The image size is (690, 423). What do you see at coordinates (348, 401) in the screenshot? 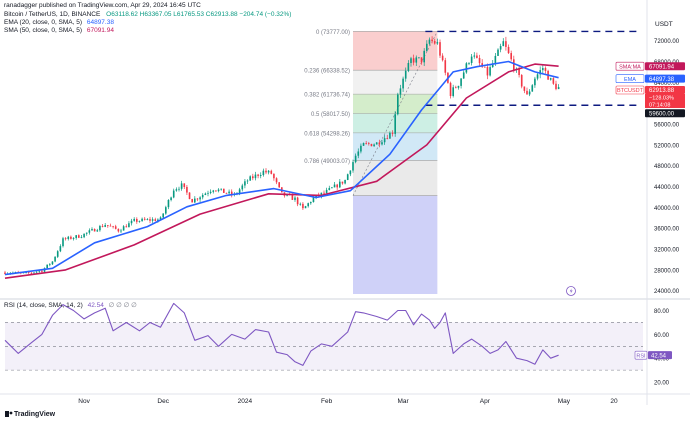
I see `time-axis: Nov Dec 2024 Feb Mar Apr May 20` at bounding box center [348, 401].